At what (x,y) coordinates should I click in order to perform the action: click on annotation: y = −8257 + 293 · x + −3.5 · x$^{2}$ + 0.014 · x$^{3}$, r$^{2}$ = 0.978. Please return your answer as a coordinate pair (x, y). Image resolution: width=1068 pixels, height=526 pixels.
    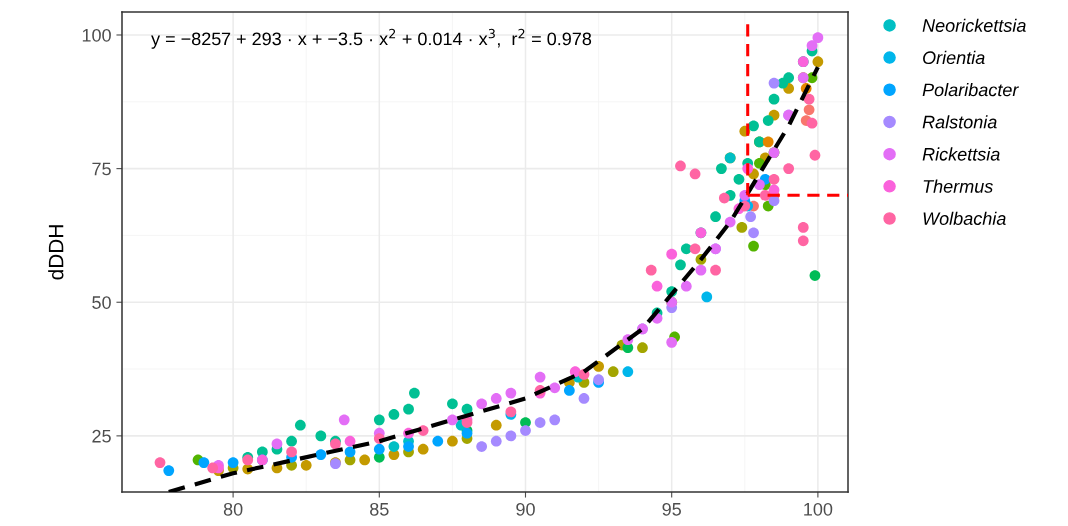
    Looking at the image, I should click on (371, 38).